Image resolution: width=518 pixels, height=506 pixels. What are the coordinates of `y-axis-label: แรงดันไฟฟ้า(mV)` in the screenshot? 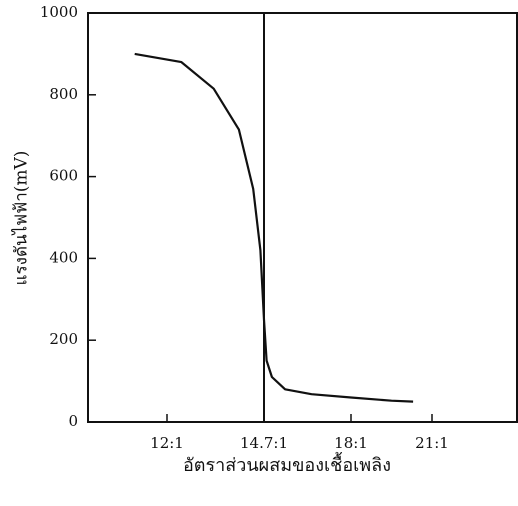 It's located at (21, 218).